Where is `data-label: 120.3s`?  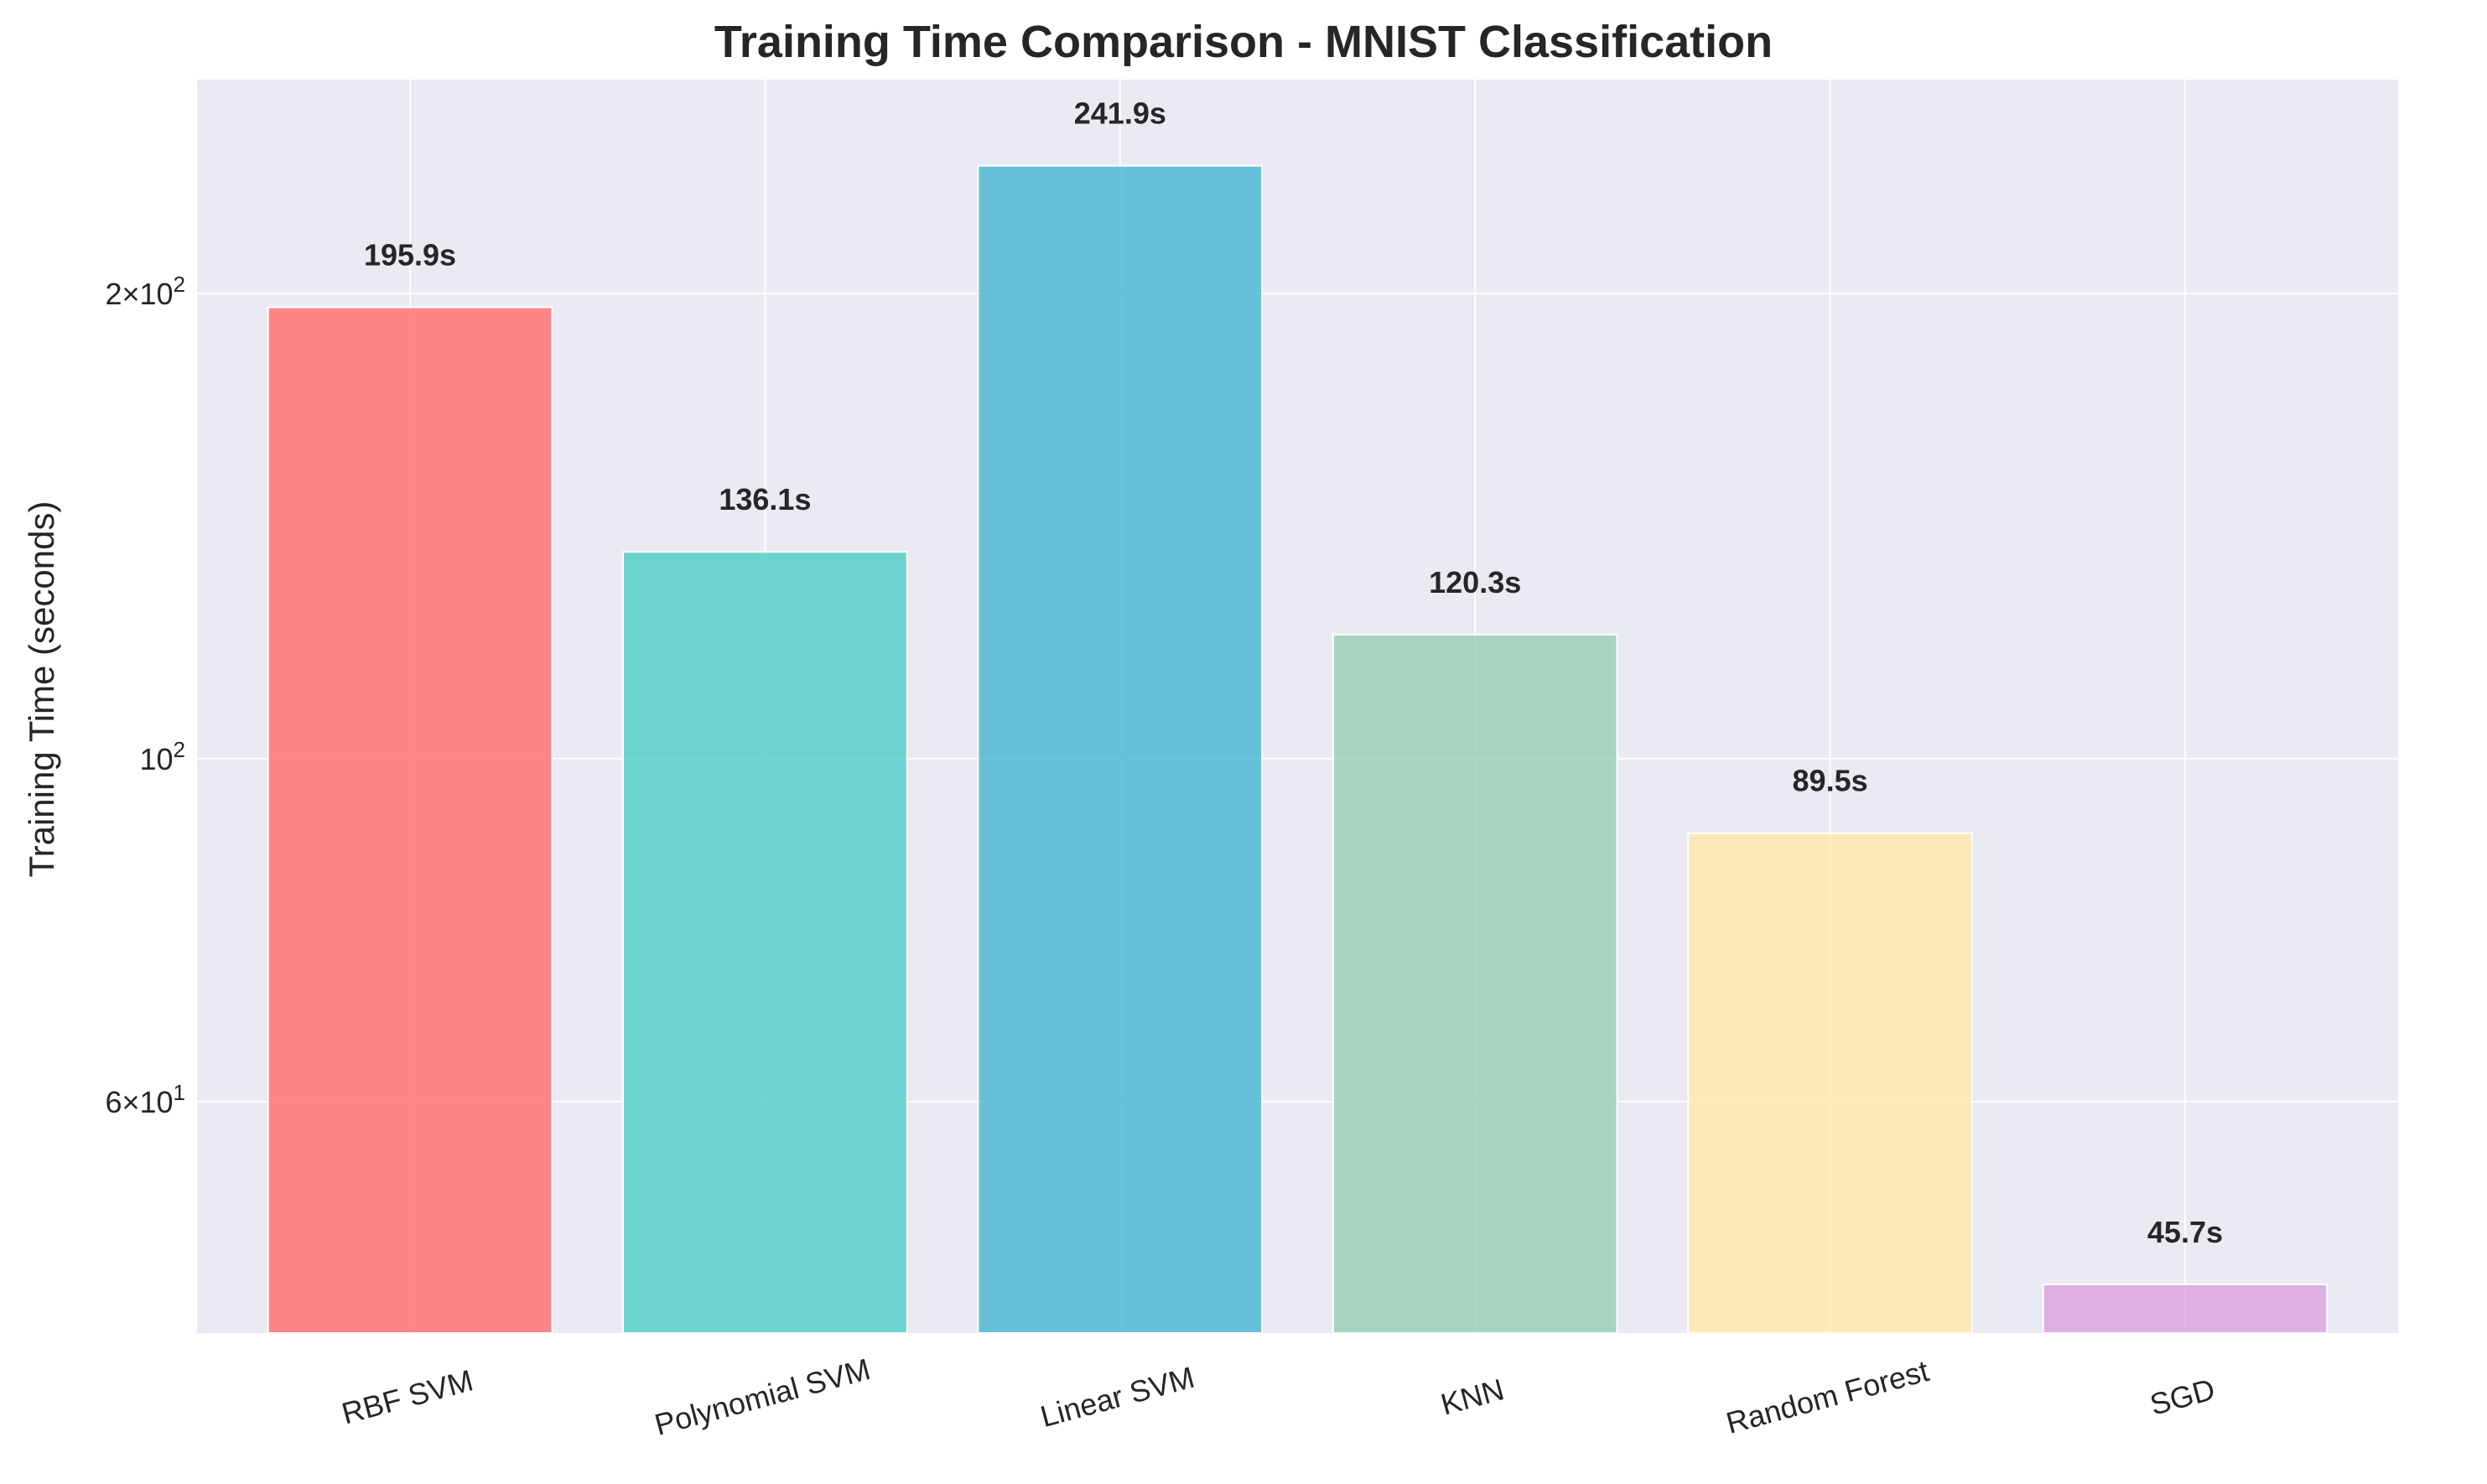 data-label: 120.3s is located at coordinates (1475, 582).